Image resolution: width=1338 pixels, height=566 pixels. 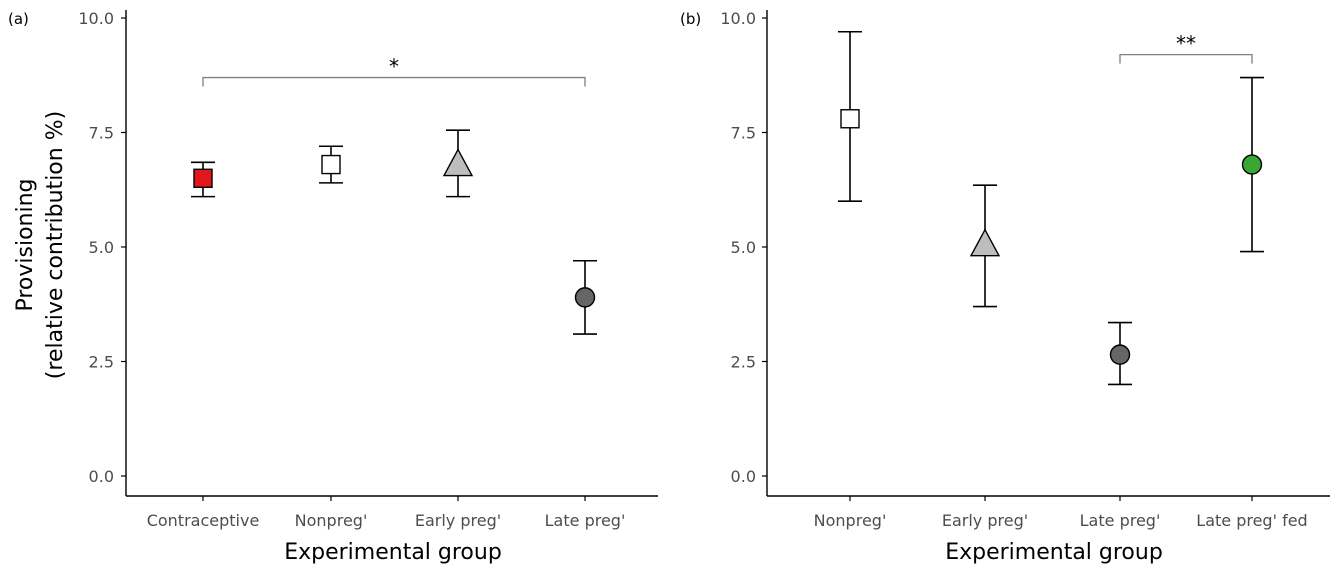 What do you see at coordinates (394, 67) in the screenshot?
I see `panel-a-significance-label: *` at bounding box center [394, 67].